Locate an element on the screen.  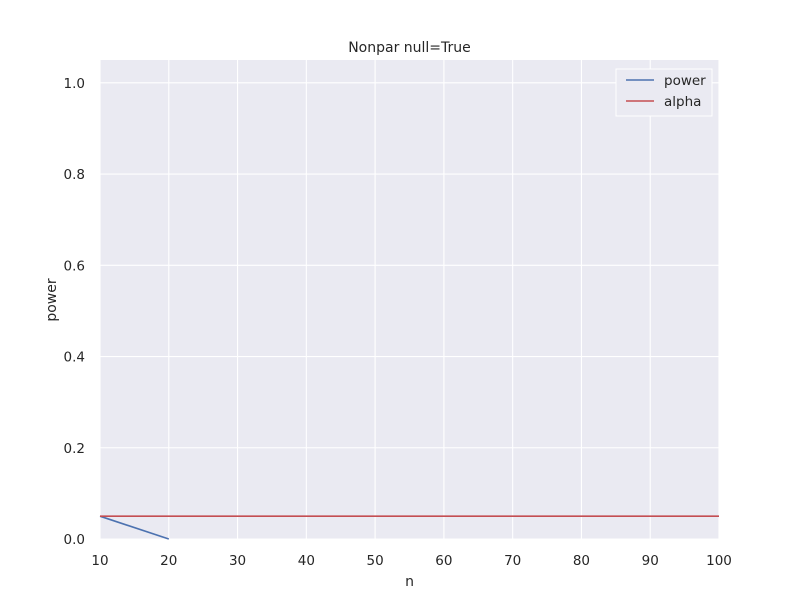
x-tick-labels: 10 20 30 40 50 60 70 80 90 100 is located at coordinates (411, 561).